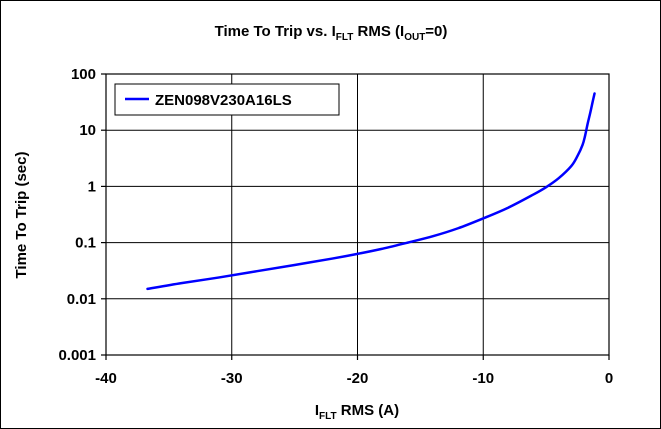 Image resolution: width=661 pixels, height=429 pixels. Describe the element at coordinates (85, 243) in the screenshot. I see `y-tick-label: 0.1` at that location.